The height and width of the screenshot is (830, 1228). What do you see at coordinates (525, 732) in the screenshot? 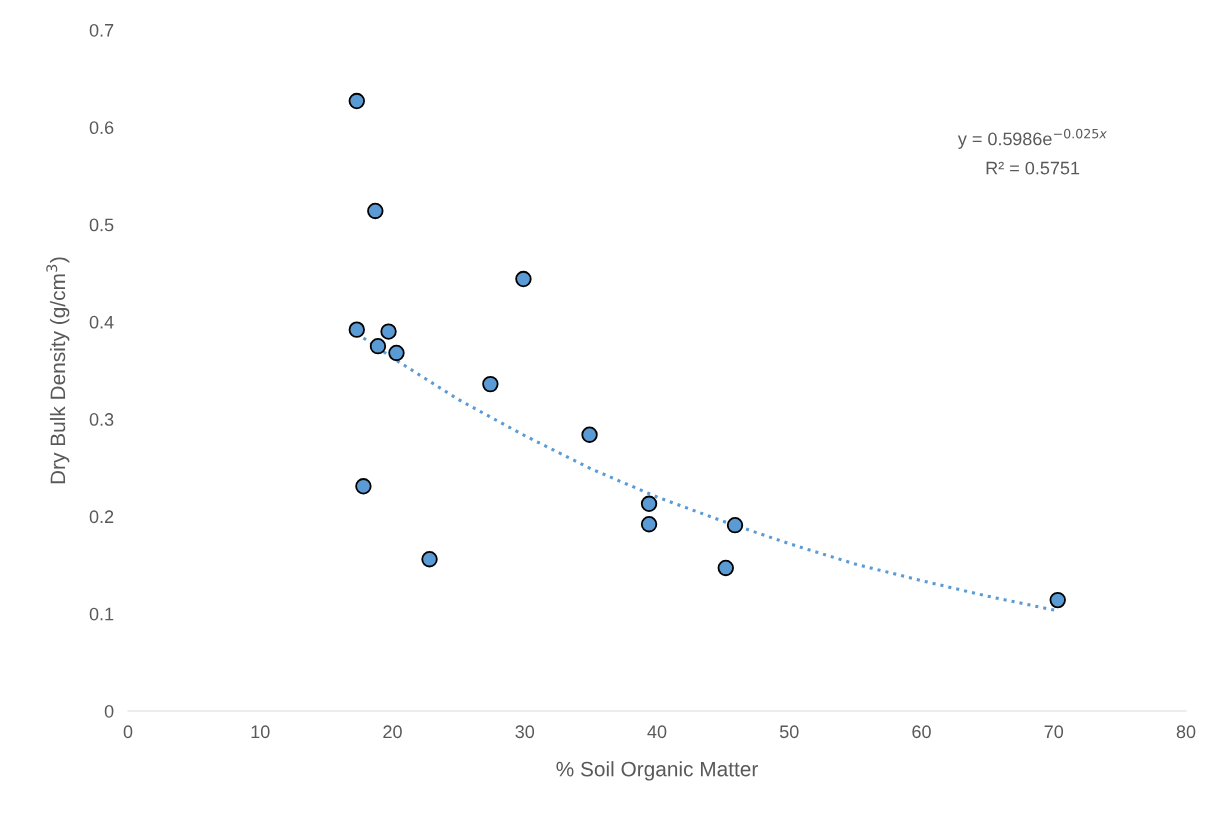
I see `x-tick-label: 30` at bounding box center [525, 732].